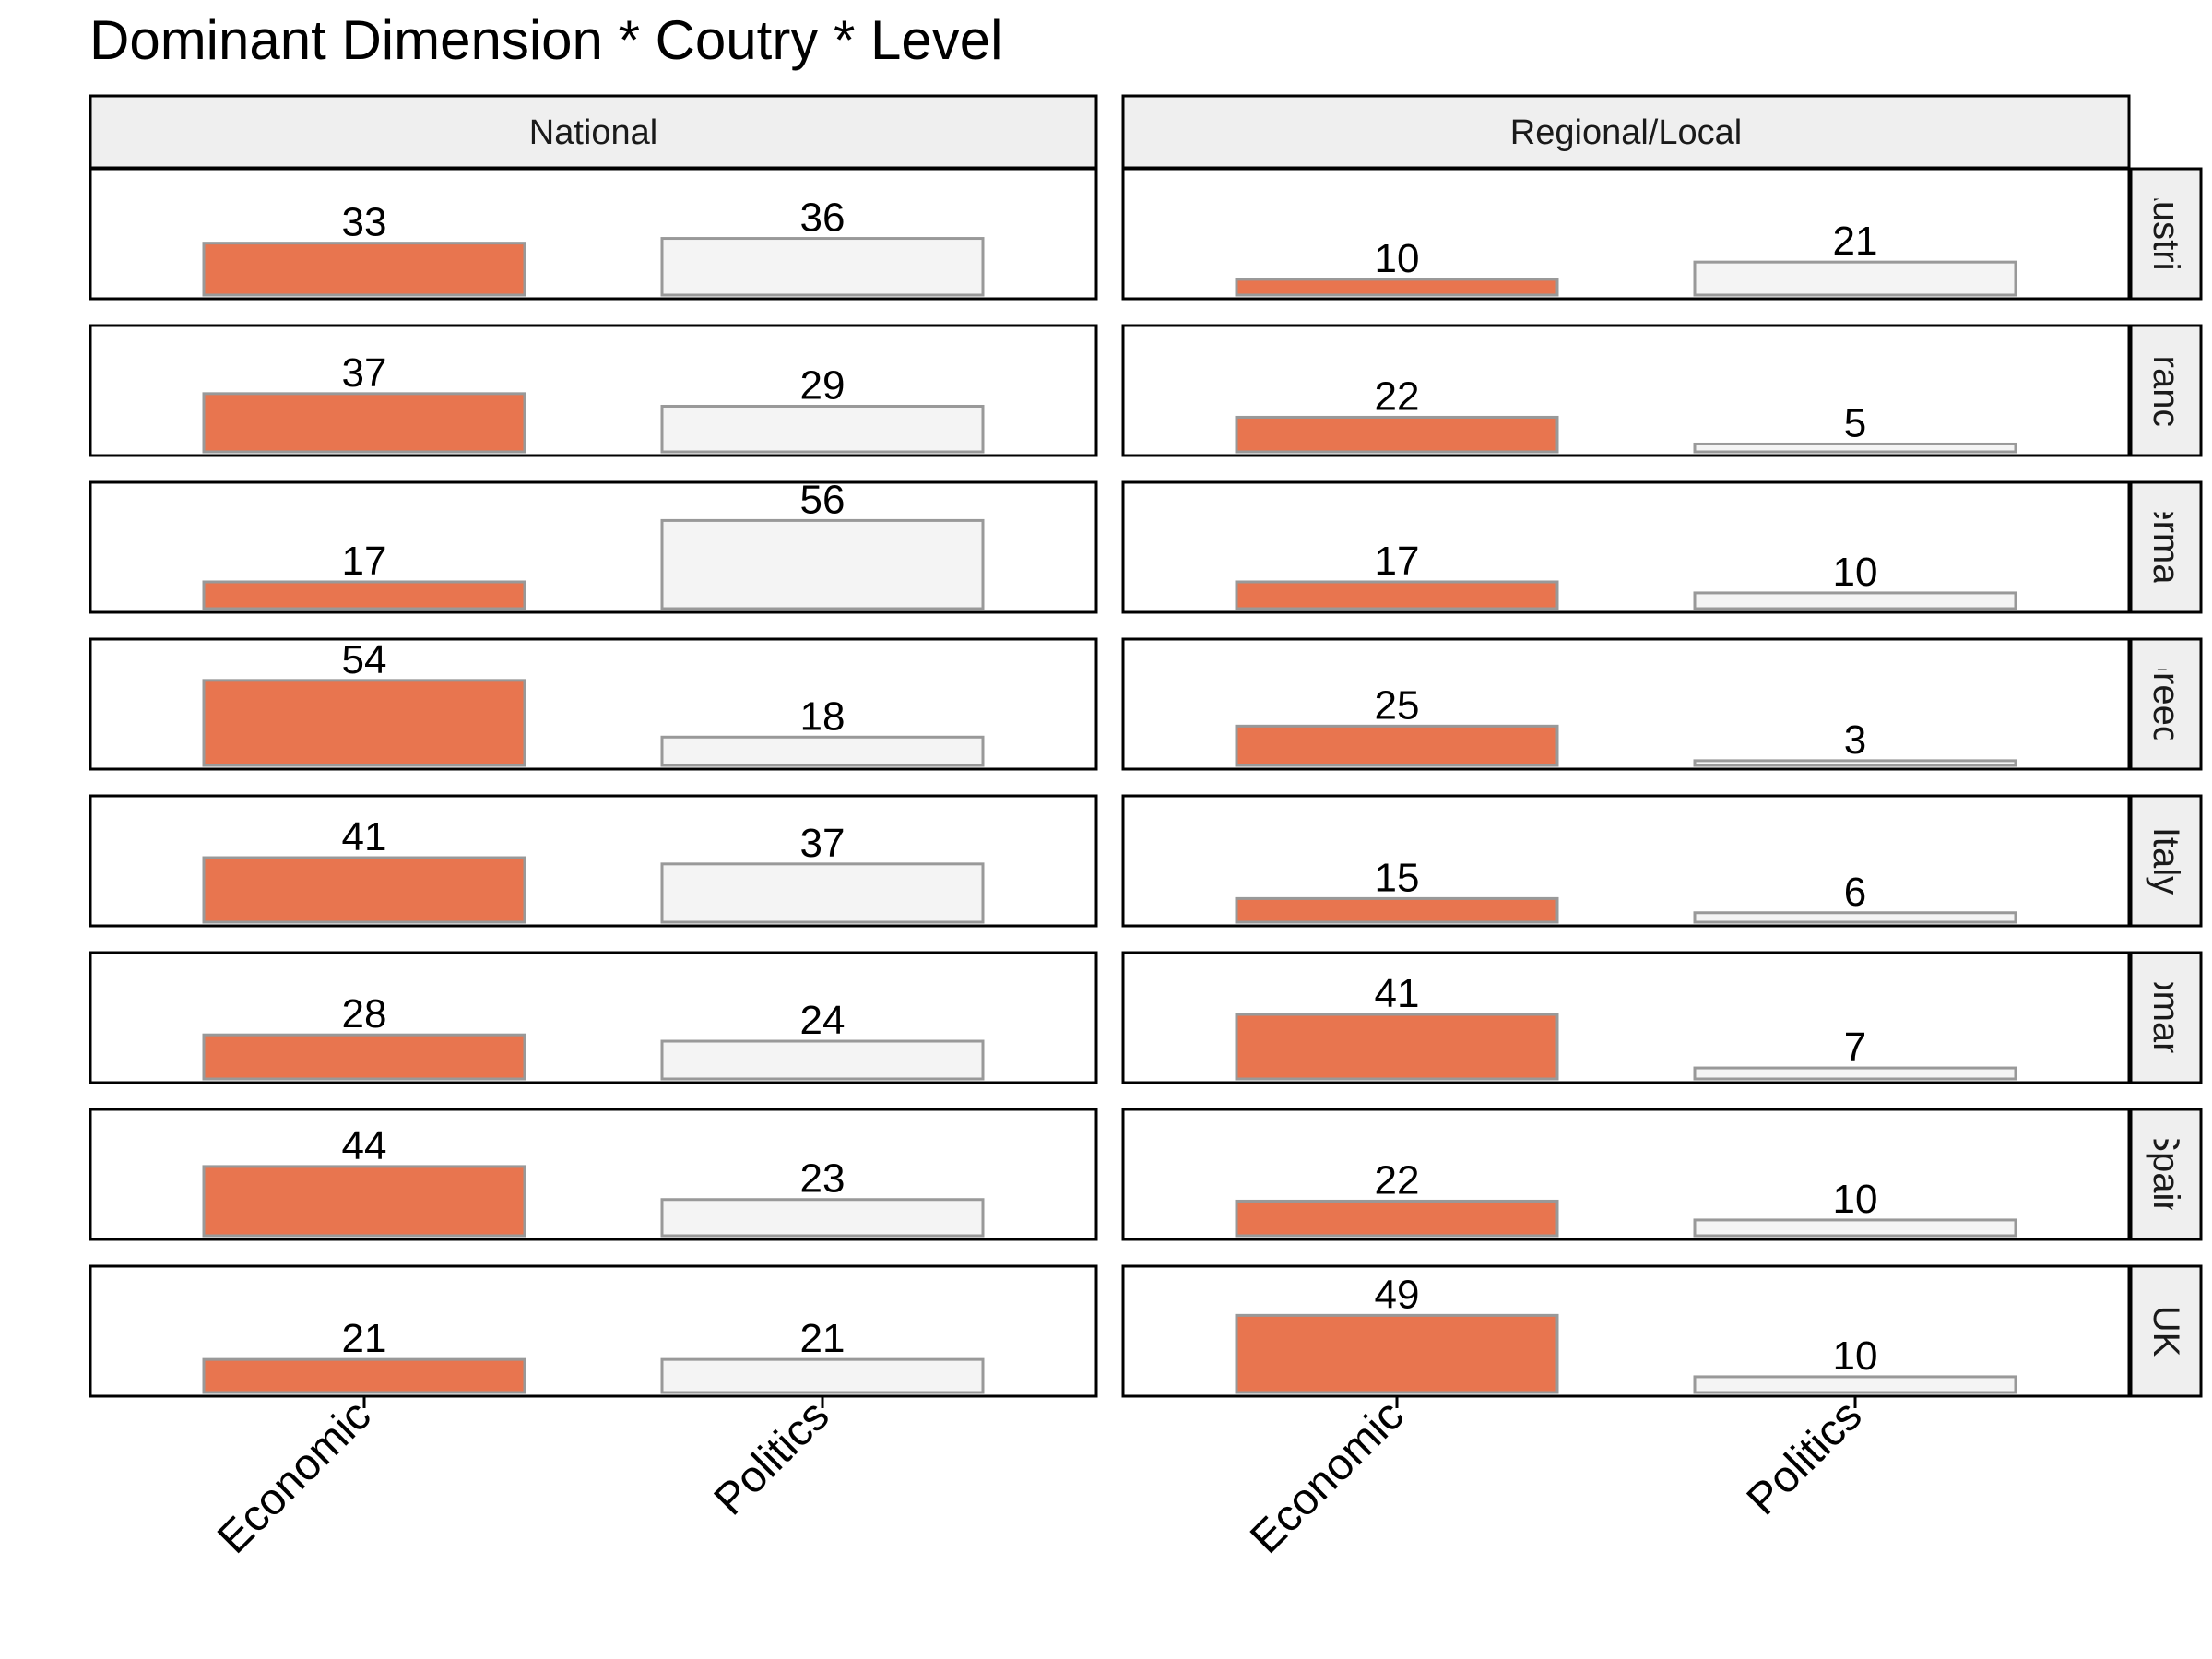  What do you see at coordinates (1855, 893) in the screenshot?
I see `value-label-regional-local-italy-politics: 6` at bounding box center [1855, 893].